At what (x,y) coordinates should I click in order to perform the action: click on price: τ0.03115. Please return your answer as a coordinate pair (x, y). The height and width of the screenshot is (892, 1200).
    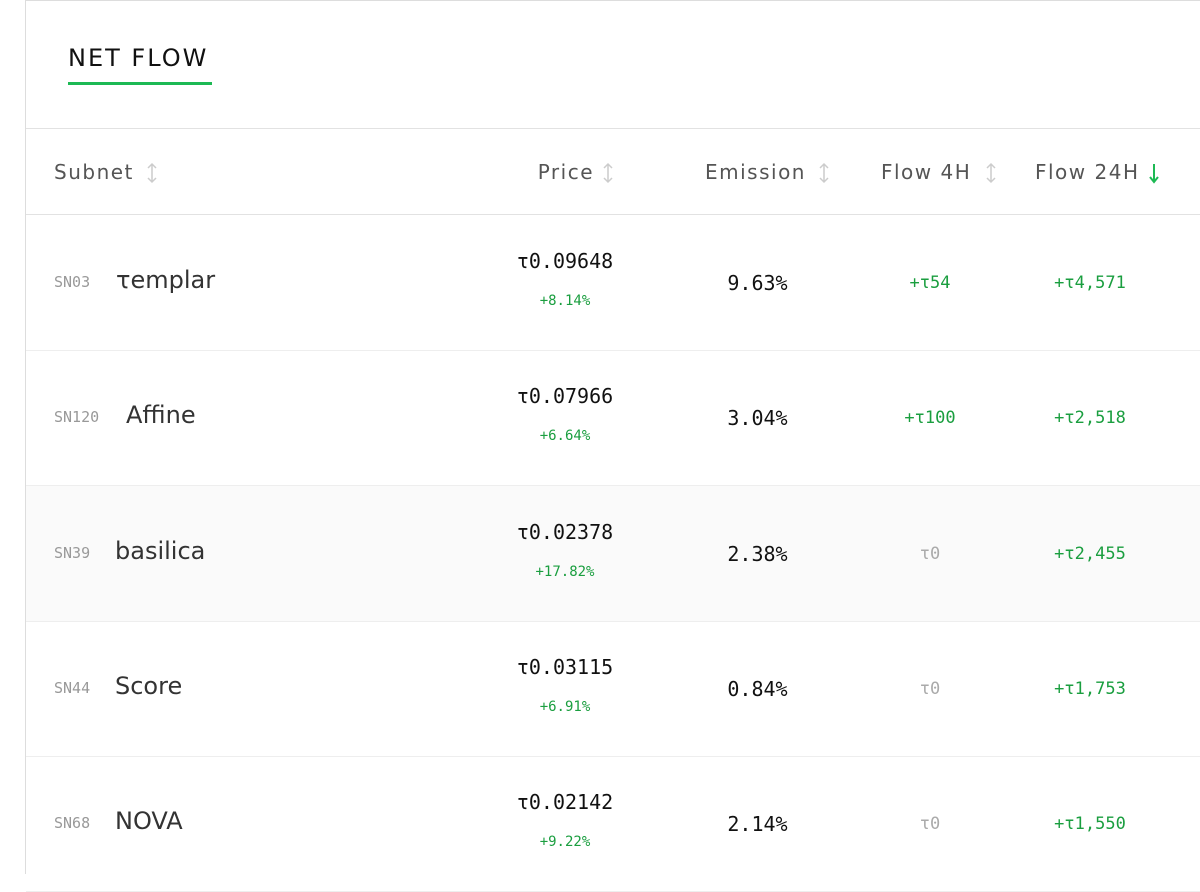
    Looking at the image, I should click on (565, 667).